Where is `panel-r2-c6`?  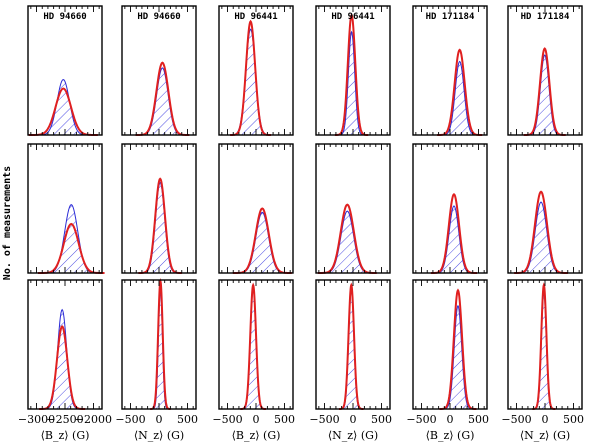
panel-r2-c6 is located at coordinates (545, 208).